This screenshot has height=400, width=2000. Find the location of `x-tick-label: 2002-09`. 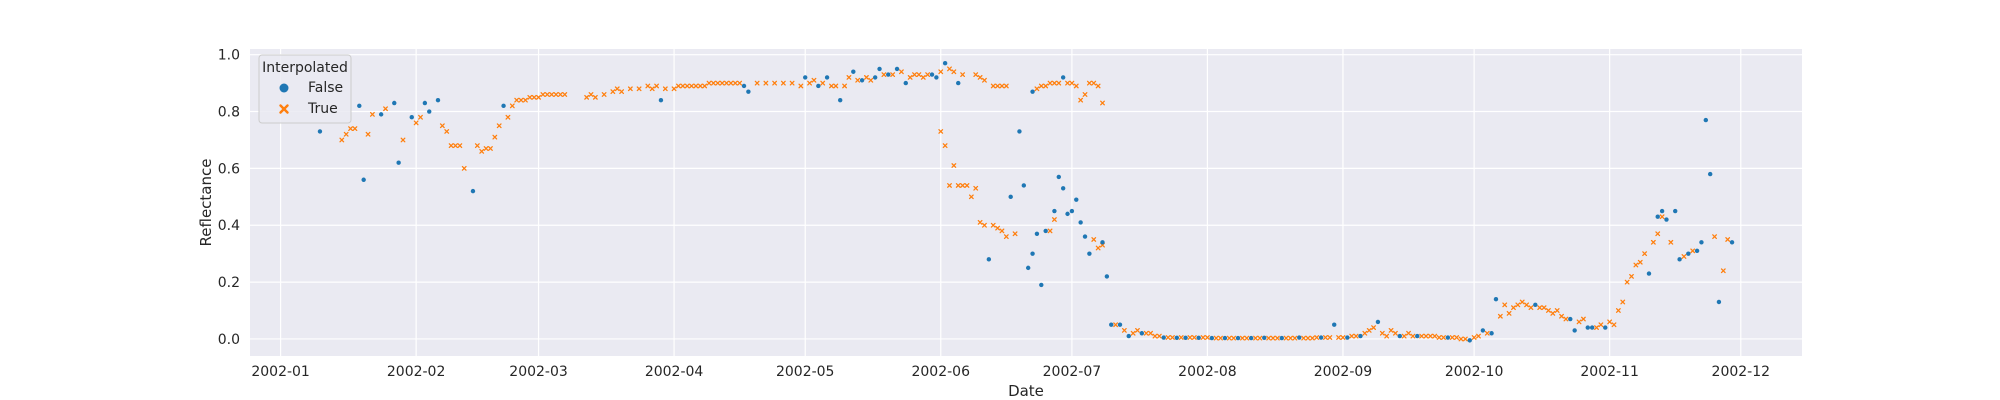

x-tick-label: 2002-09 is located at coordinates (1343, 372).